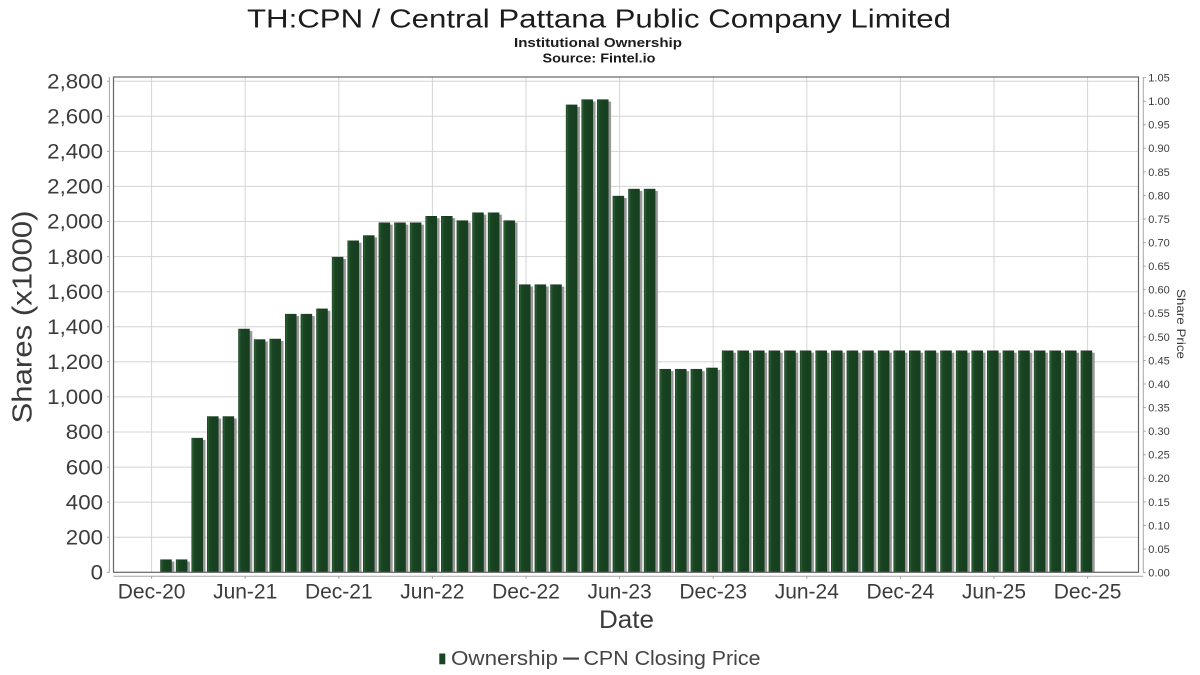 The image size is (1200, 675). I want to click on svg-text: Dec-25, so click(1088, 592).